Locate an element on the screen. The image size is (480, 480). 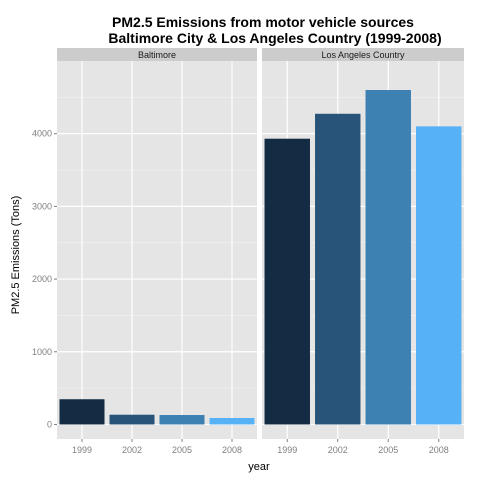
facet-strip-label: Los Angeles Country is located at coordinates (363, 55).